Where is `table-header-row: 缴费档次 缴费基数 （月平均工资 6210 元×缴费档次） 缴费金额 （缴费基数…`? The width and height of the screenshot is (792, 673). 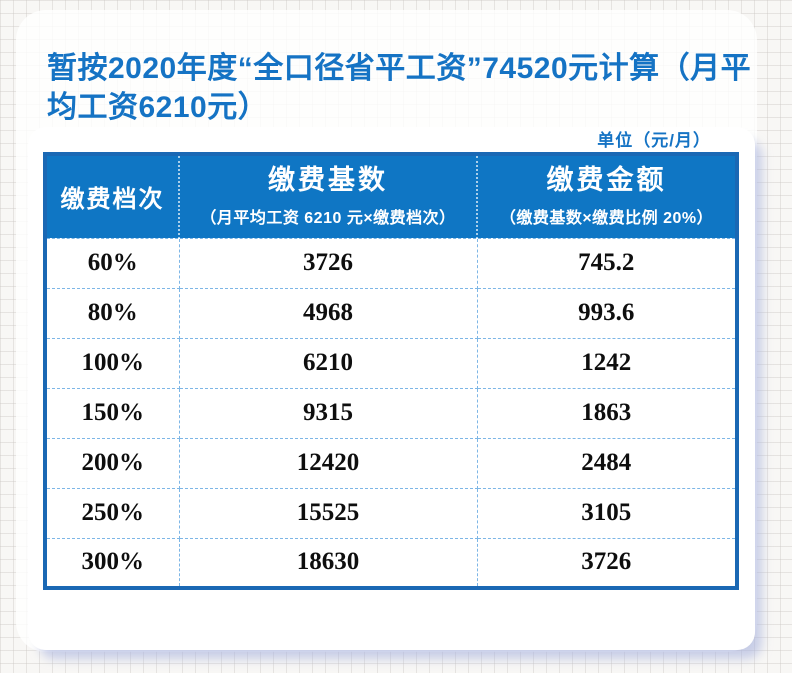 table-header-row: 缴费档次 缴费基数 （月平均工资 6210 元×缴费档次） 缴费金额 （缴费基数… is located at coordinates (391, 196).